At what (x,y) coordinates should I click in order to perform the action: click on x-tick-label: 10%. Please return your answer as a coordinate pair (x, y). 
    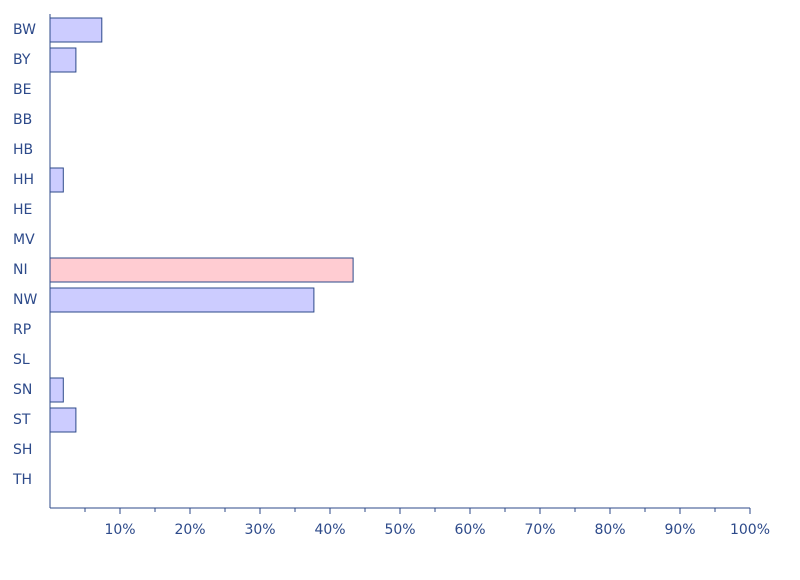
    Looking at the image, I should click on (119, 530).